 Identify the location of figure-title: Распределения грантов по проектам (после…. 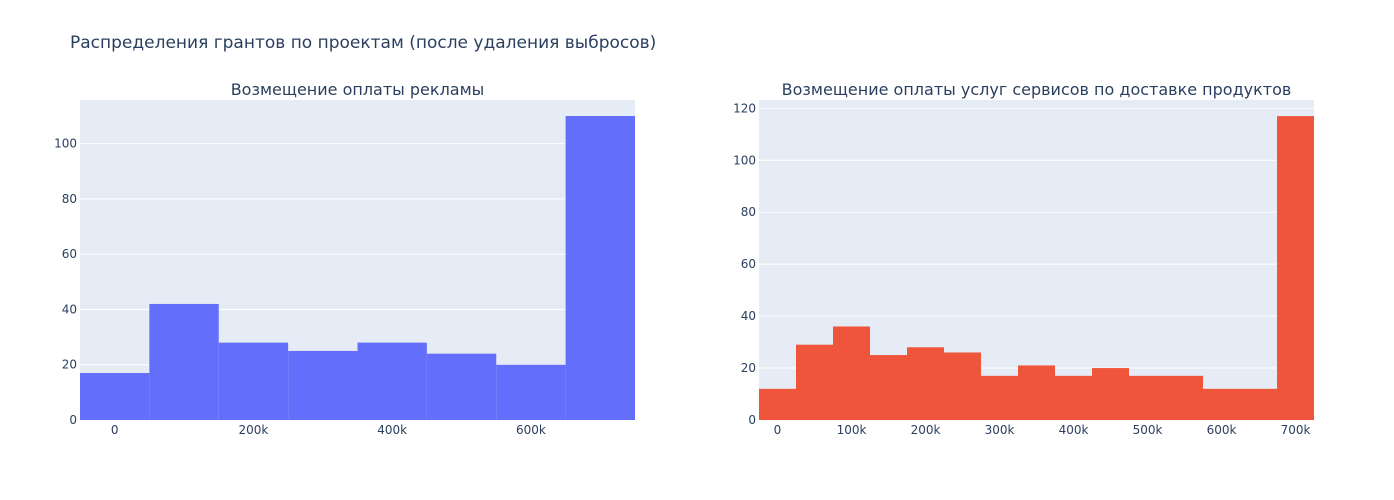
(363, 43).